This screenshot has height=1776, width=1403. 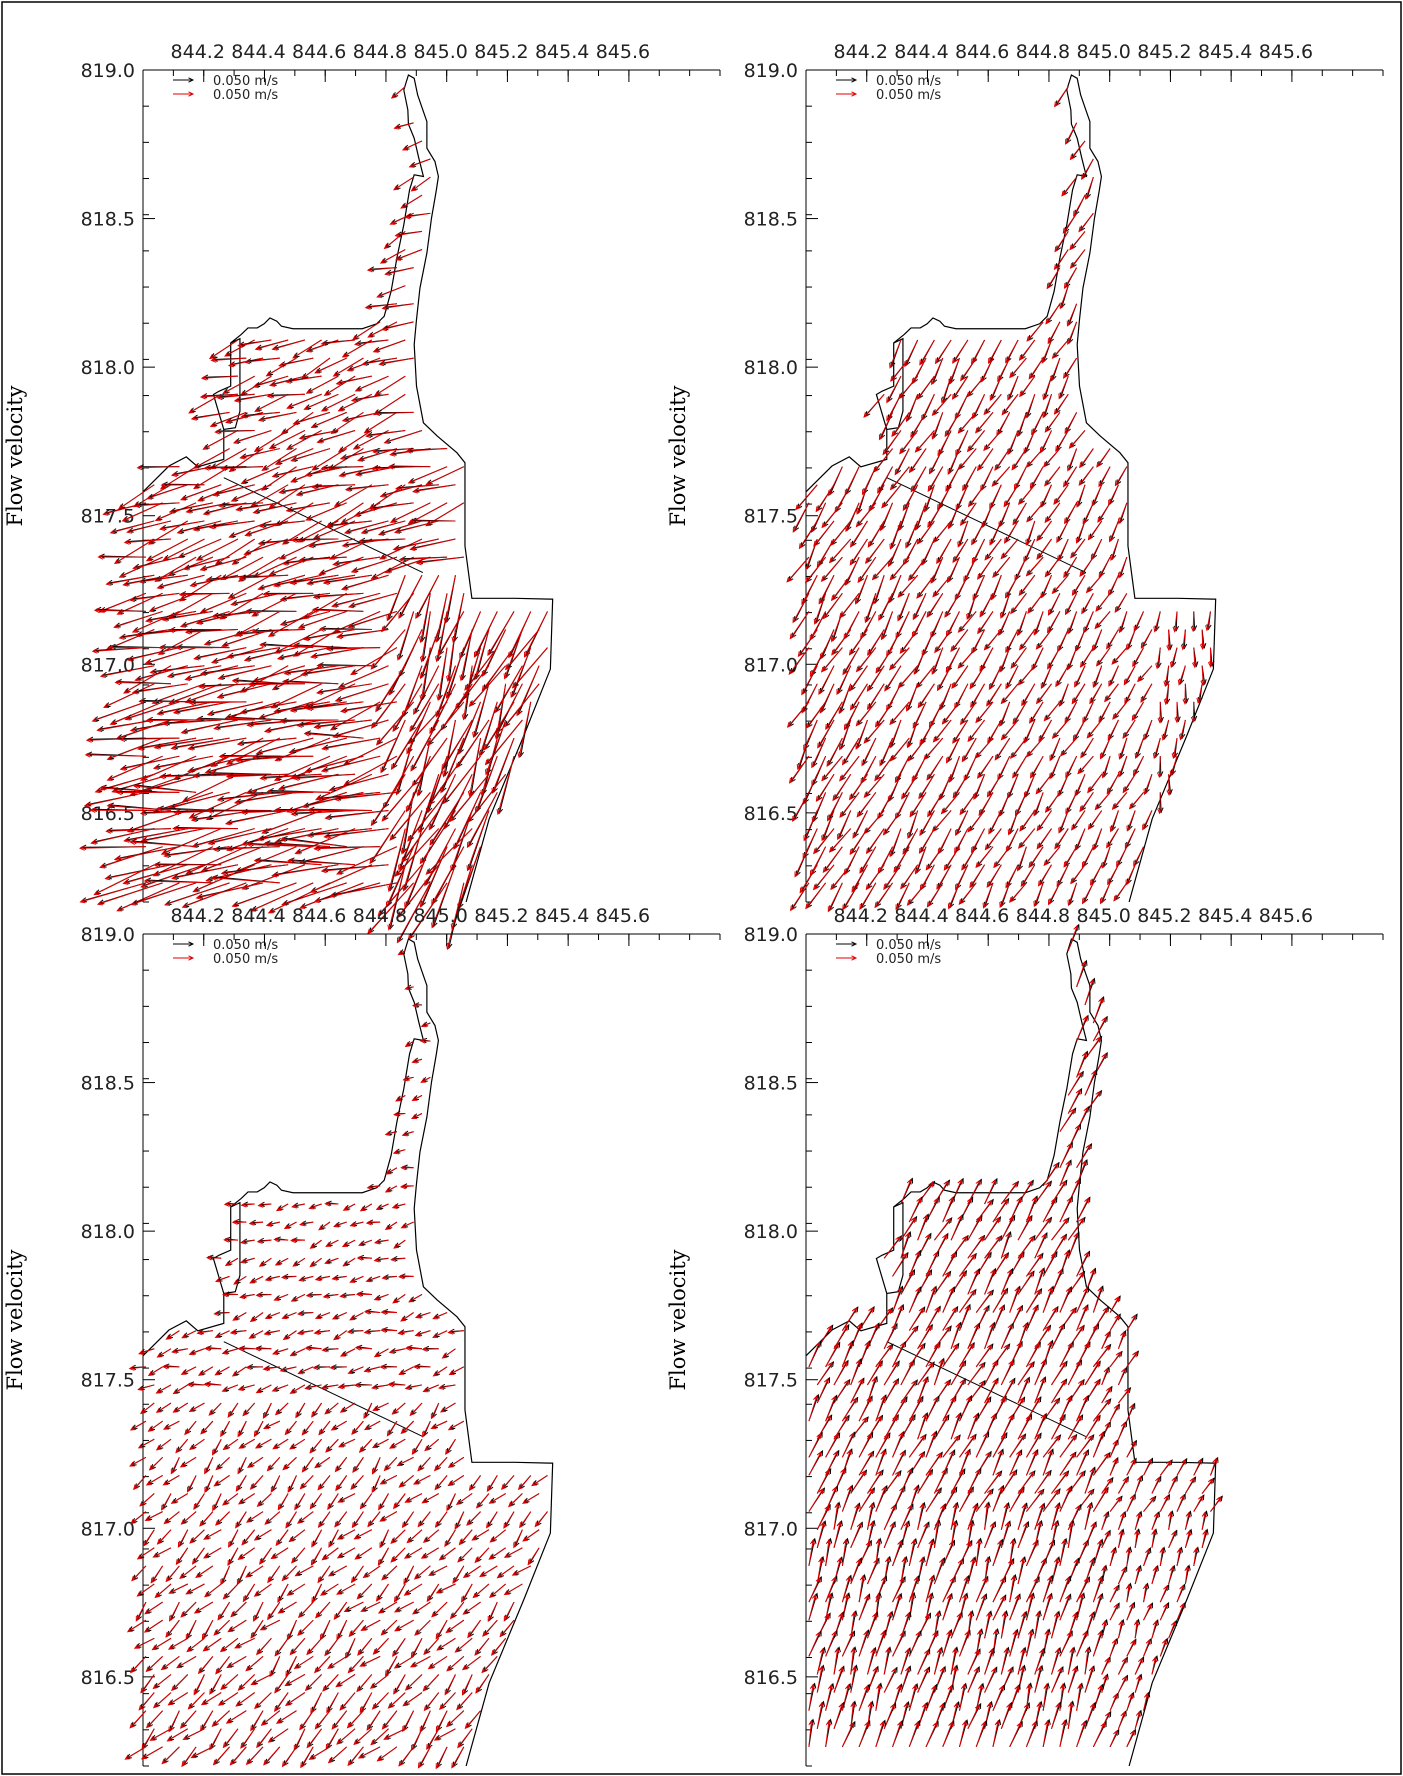 What do you see at coordinates (908, 81) in the screenshot?
I see `legend-label: 0.050 m/s` at bounding box center [908, 81].